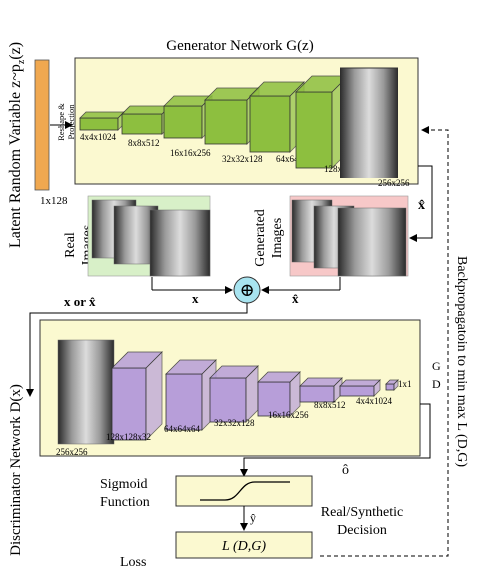 This screenshot has width=480, height=576. What do you see at coordinates (54, 201) in the screenshot?
I see `latent-size: 1x128` at bounding box center [54, 201].